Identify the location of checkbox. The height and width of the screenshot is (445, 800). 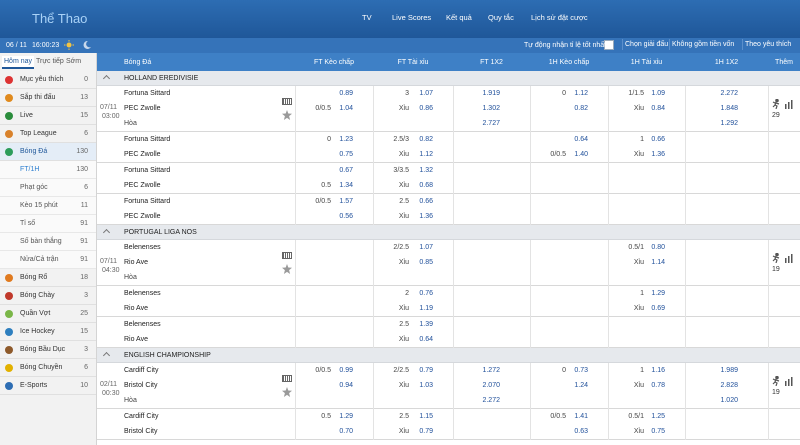
(609, 45).